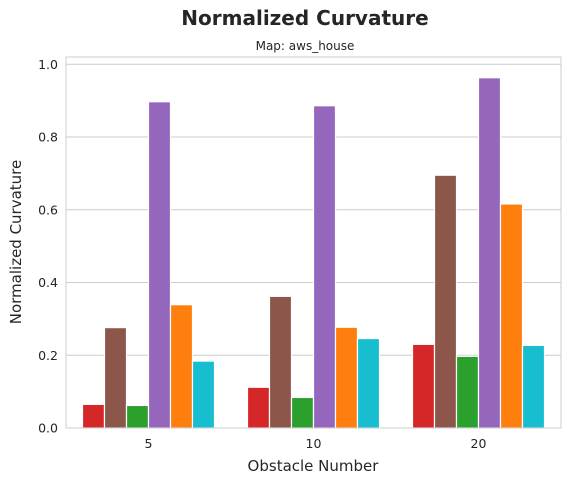 This screenshot has height=484, width=571. What do you see at coordinates (305, 46) in the screenshot?
I see `chart-subtitle: Map: aws_house` at bounding box center [305, 46].